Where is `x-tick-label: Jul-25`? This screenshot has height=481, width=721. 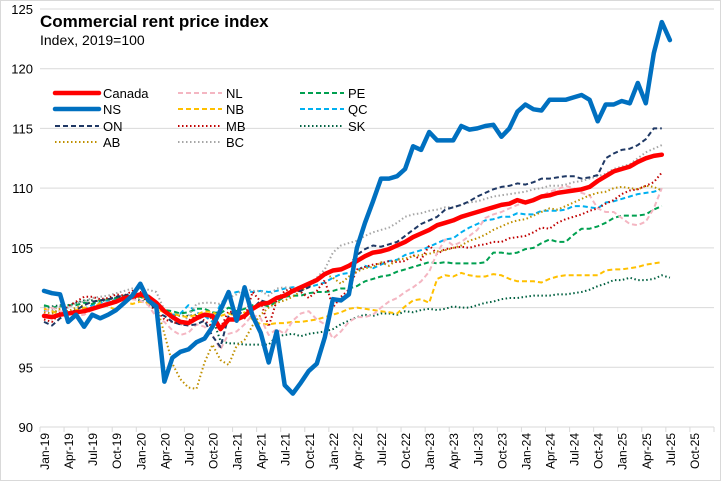 x-tick-label: Jul-25 is located at coordinates (671, 449).